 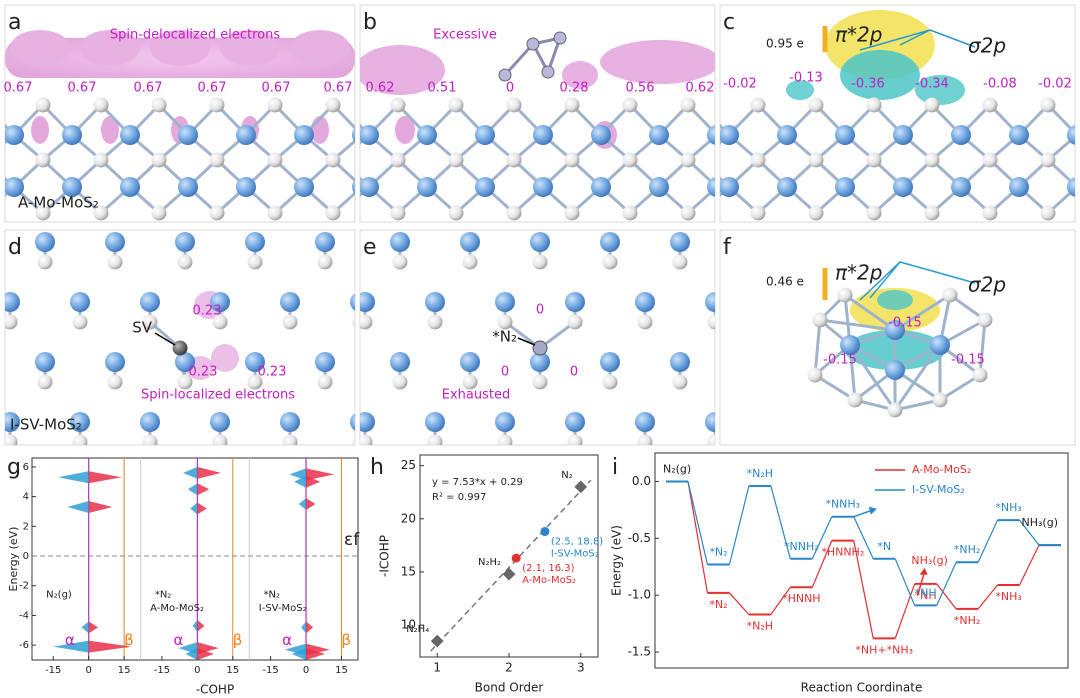 I want to click on state-label: *N₂H, so click(x=760, y=473).